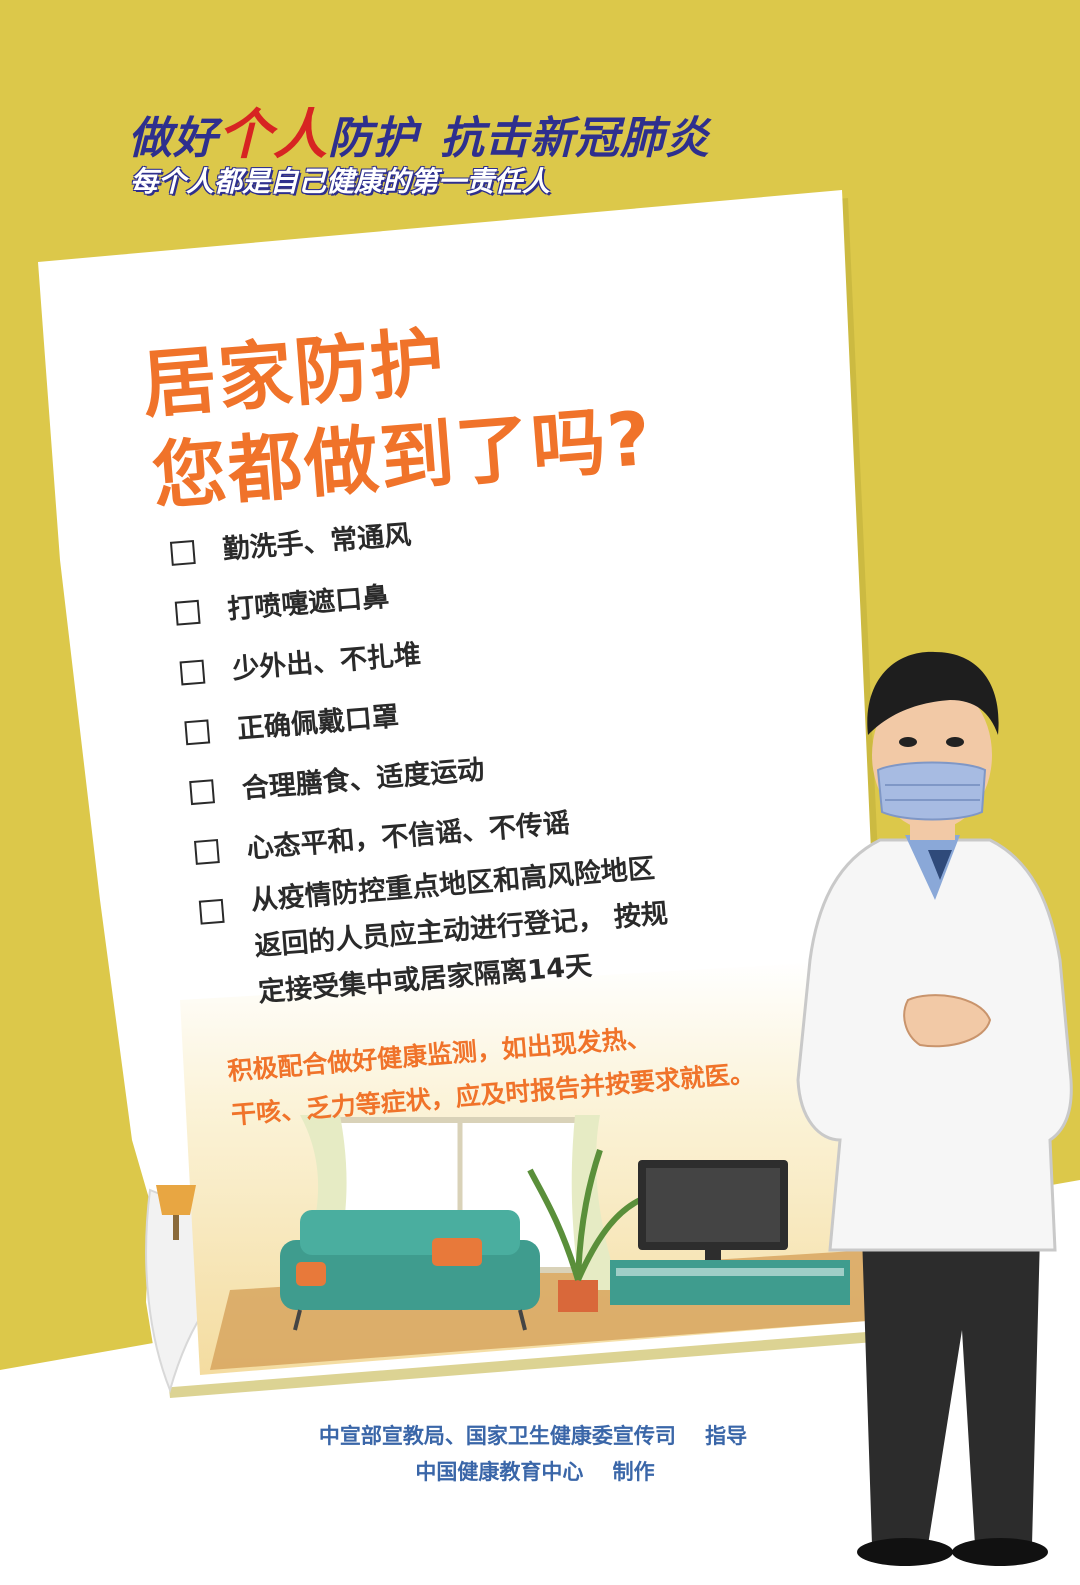  I want to click on credit-line1: 中宣部宣教局、国家卫生健康委宣传司 指导, so click(533, 1436).